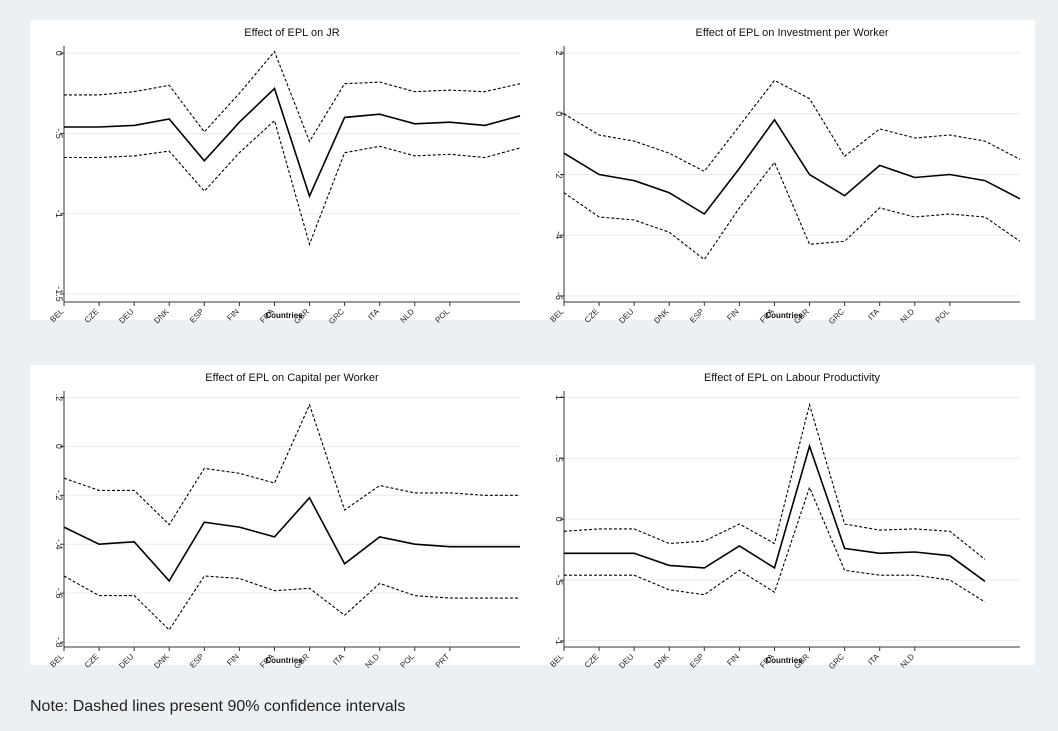 Image resolution: width=1058 pixels, height=731 pixels. Describe the element at coordinates (792, 33) in the screenshot. I see `chart-title: Effect of EPL on Investment per Worker` at that location.